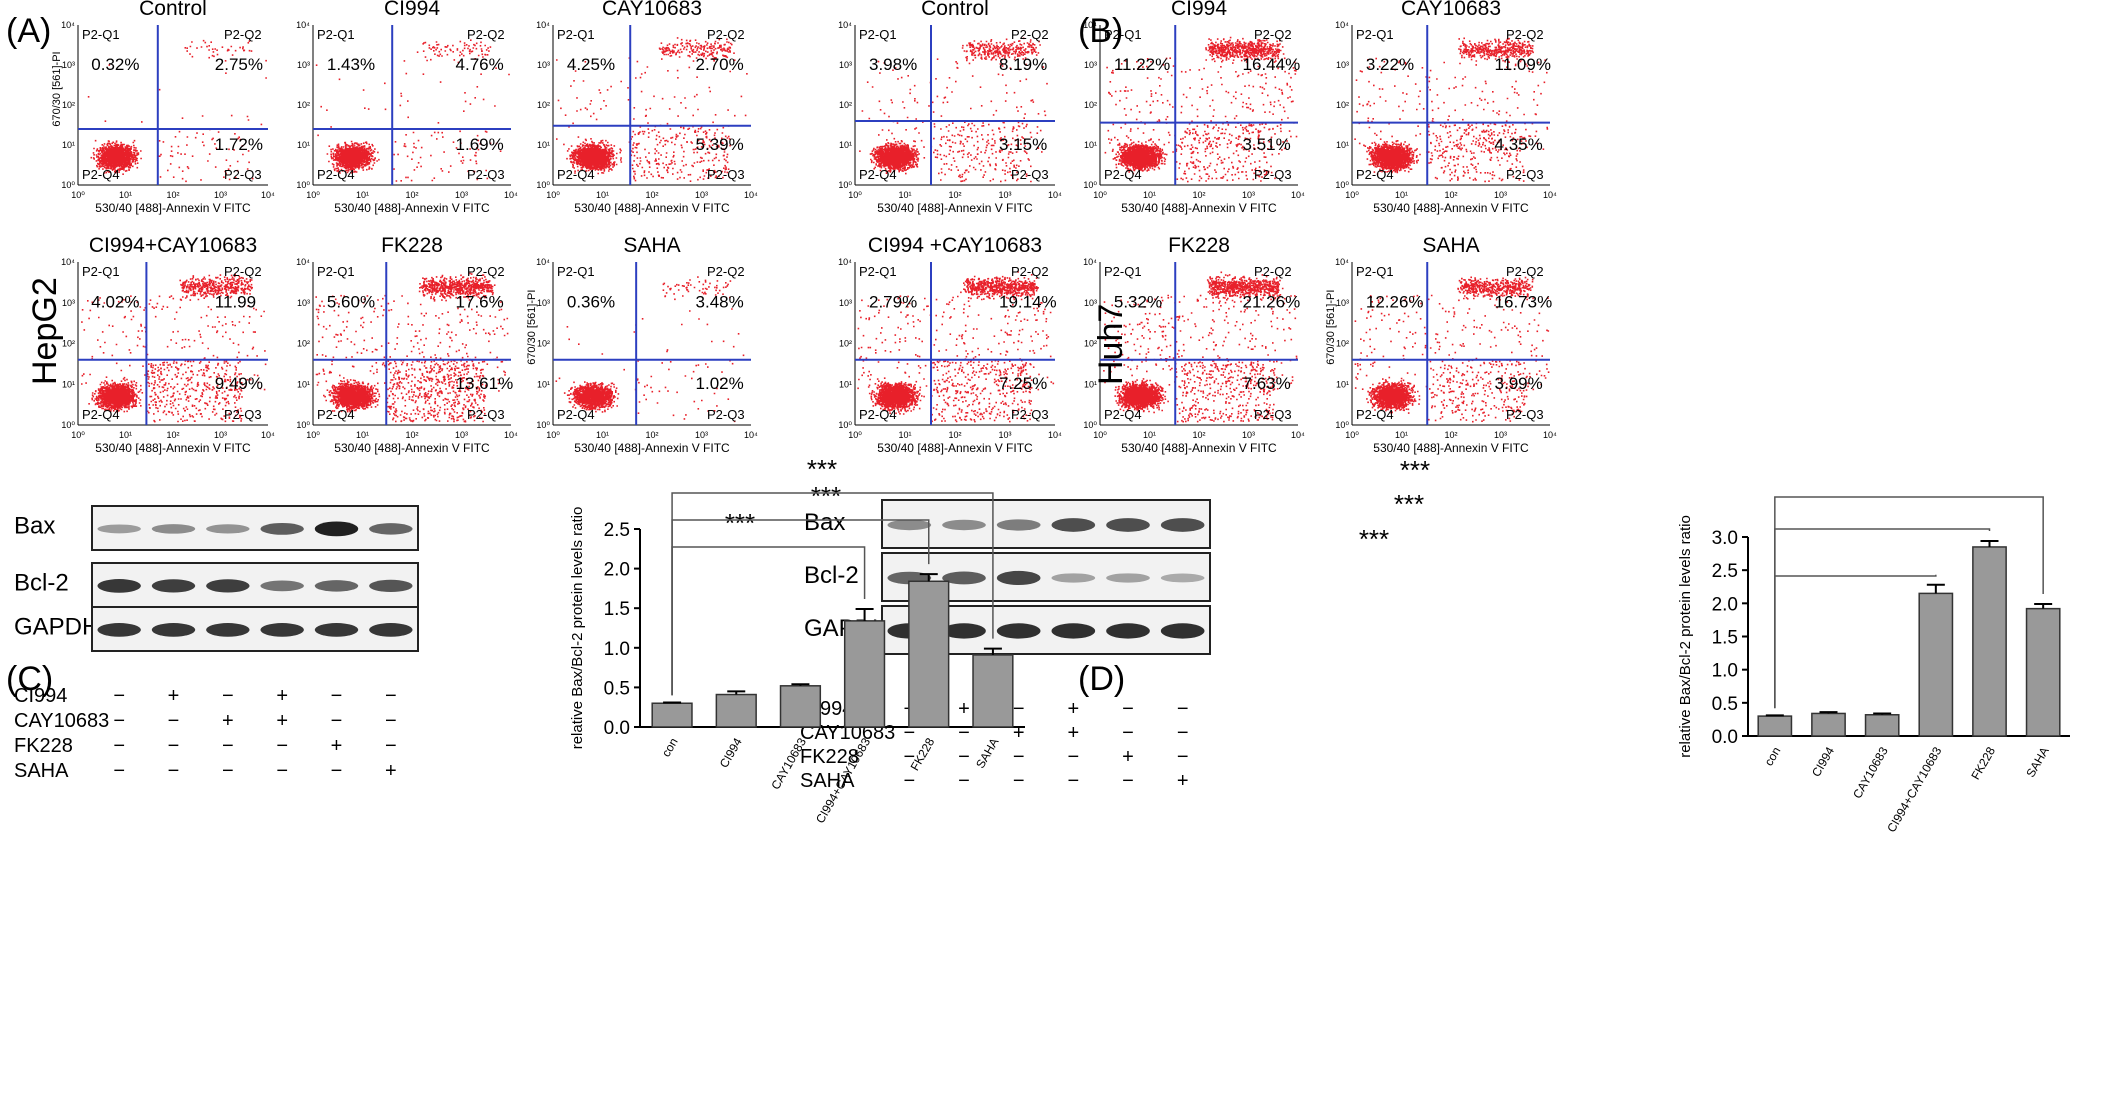  I want to click on quadrant-percent-q1: 4.25%, so click(591, 64).